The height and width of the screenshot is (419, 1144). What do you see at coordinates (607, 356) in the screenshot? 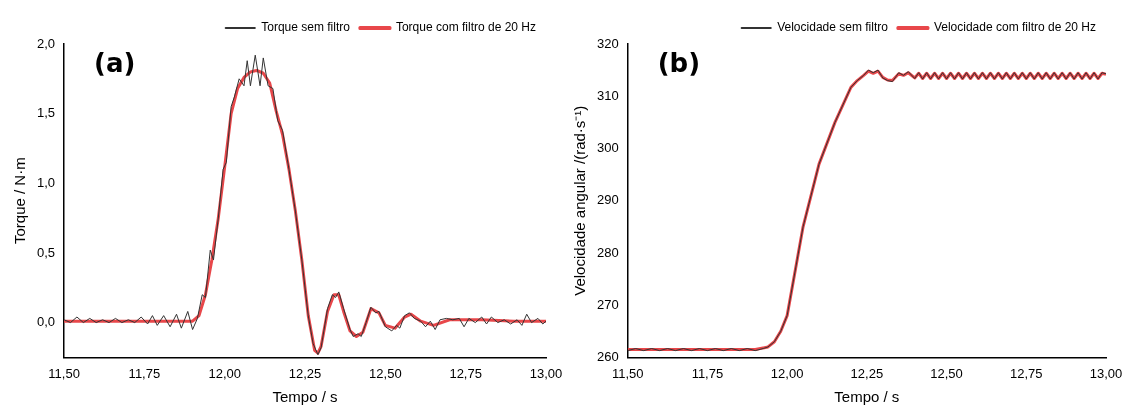
I see `y-tick-label: 260` at bounding box center [607, 356].